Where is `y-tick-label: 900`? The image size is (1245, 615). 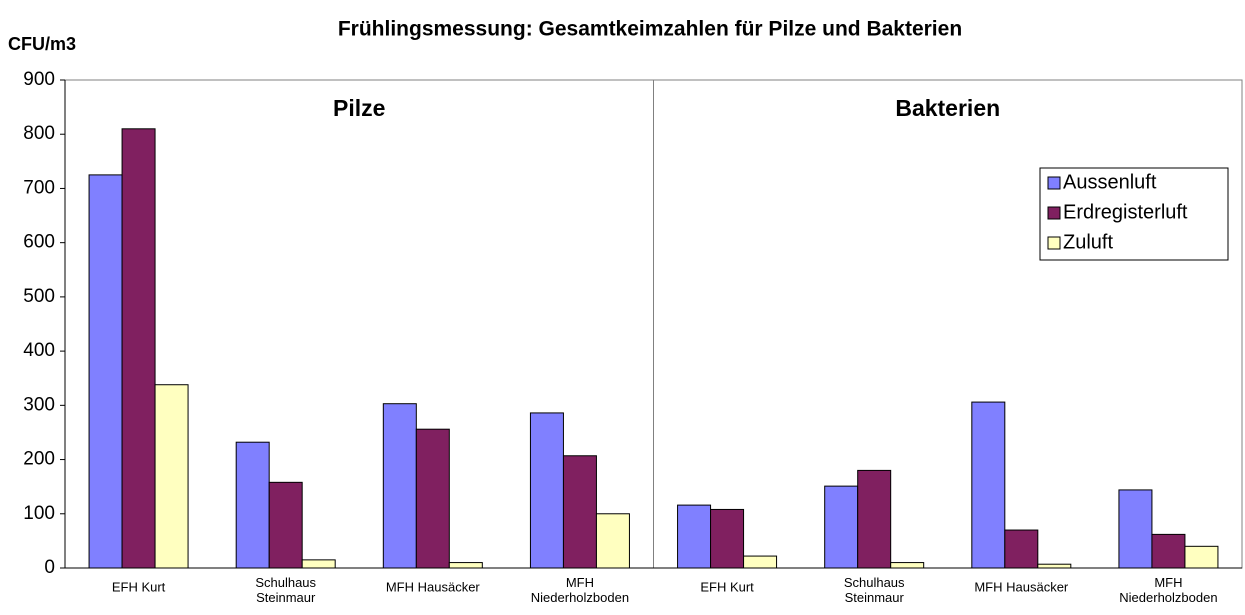 y-tick-label: 900 is located at coordinates (39, 79).